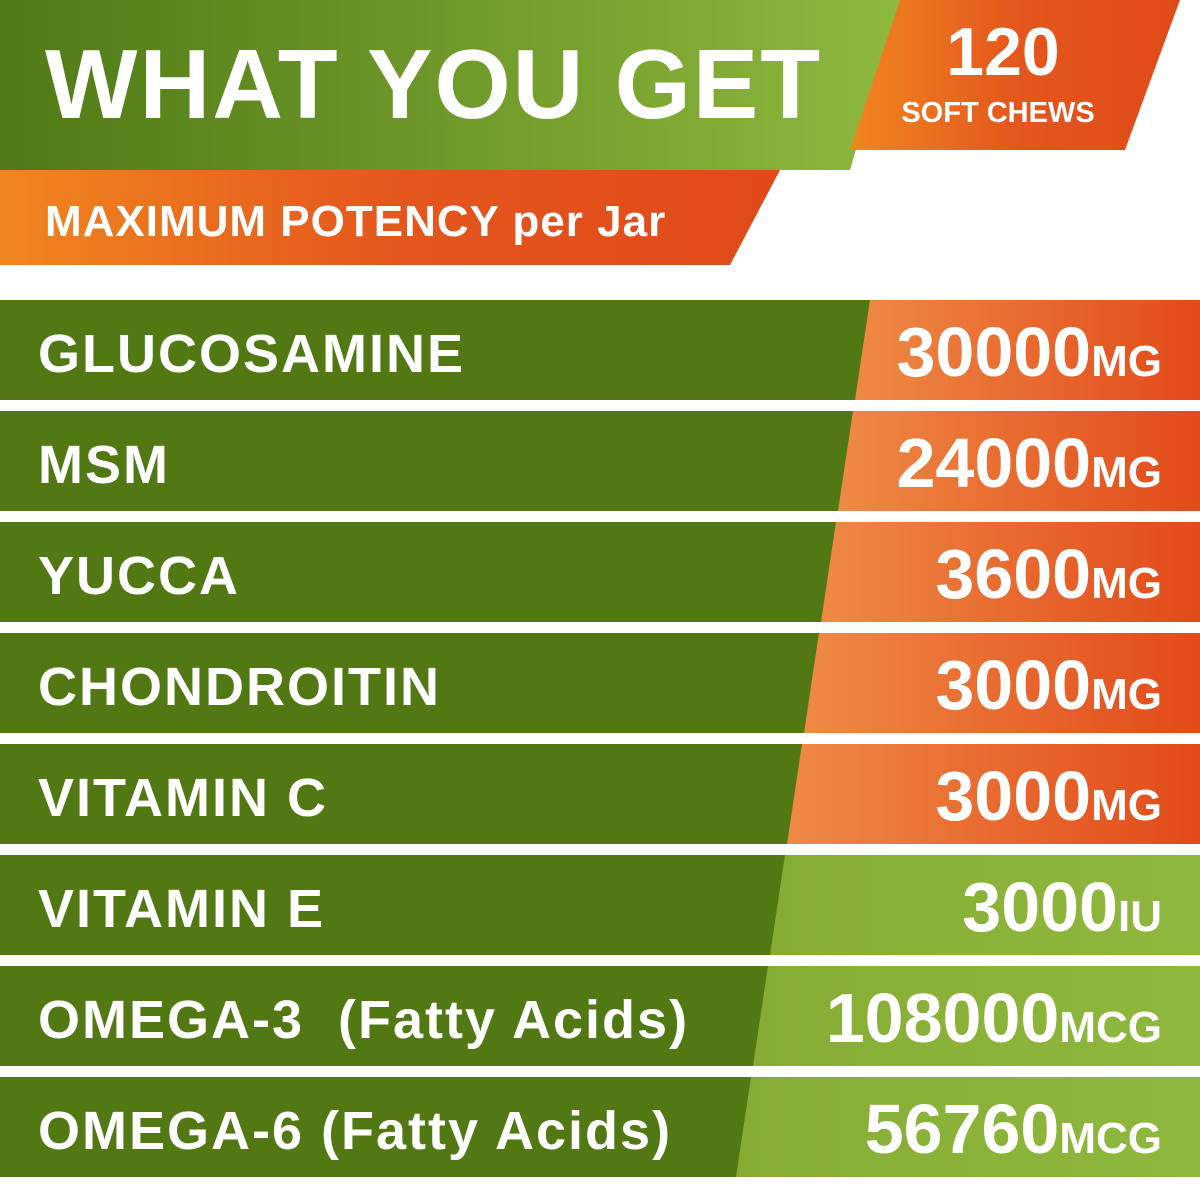 The width and height of the screenshot is (1200, 1200). What do you see at coordinates (183, 798) in the screenshot?
I see `ingredient-name: VITAMIN C` at bounding box center [183, 798].